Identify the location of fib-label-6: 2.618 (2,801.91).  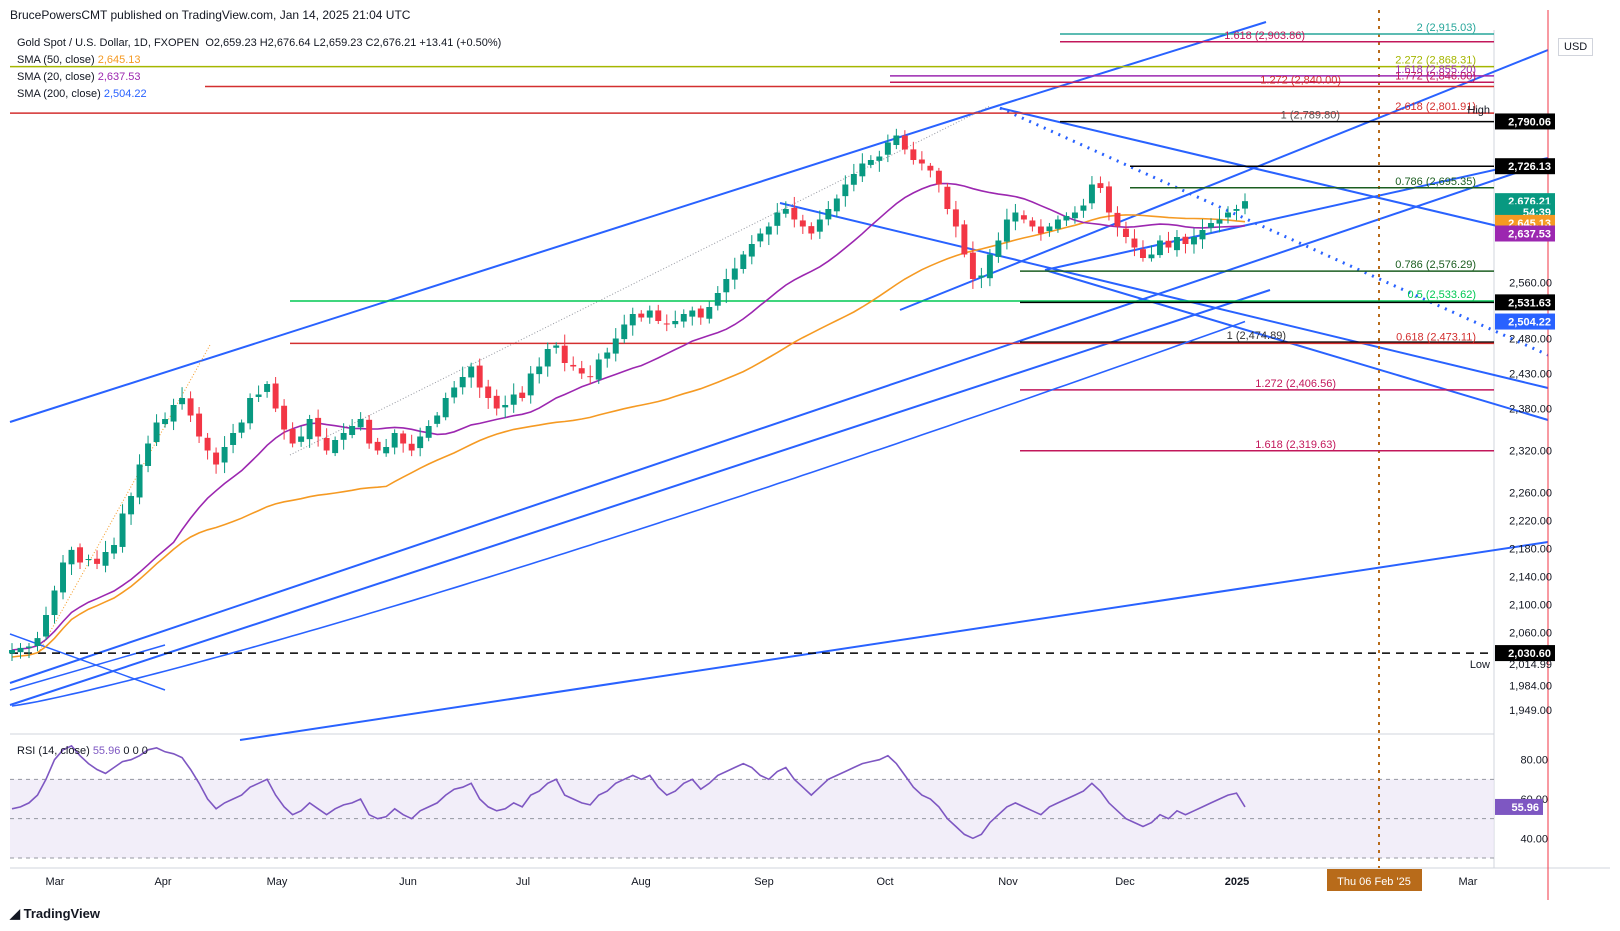
(1435, 107).